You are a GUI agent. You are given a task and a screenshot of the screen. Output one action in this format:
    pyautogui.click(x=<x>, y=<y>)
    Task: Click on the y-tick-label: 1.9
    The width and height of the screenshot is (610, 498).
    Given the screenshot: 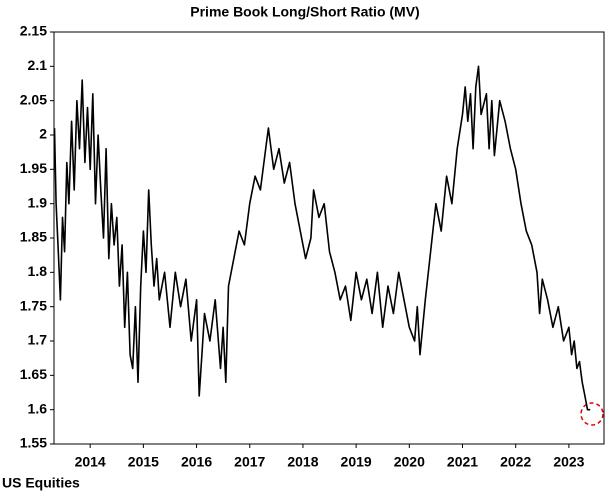 What is the action you would take?
    pyautogui.click(x=38, y=202)
    